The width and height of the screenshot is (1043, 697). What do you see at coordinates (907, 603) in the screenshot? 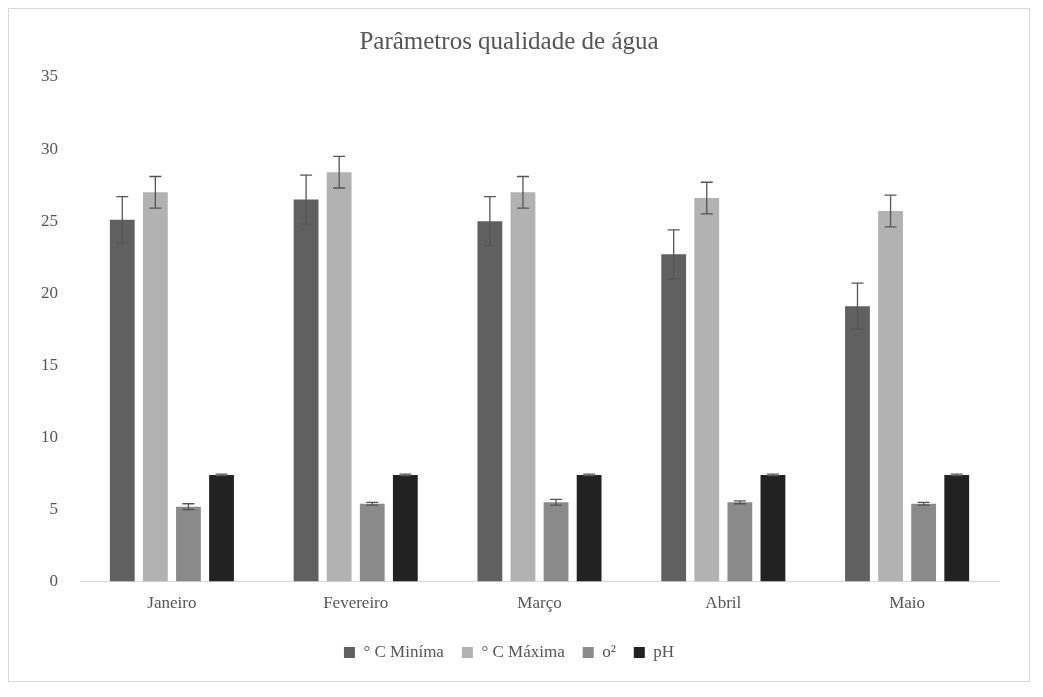
I see `x-tick-label: Maio` at bounding box center [907, 603].